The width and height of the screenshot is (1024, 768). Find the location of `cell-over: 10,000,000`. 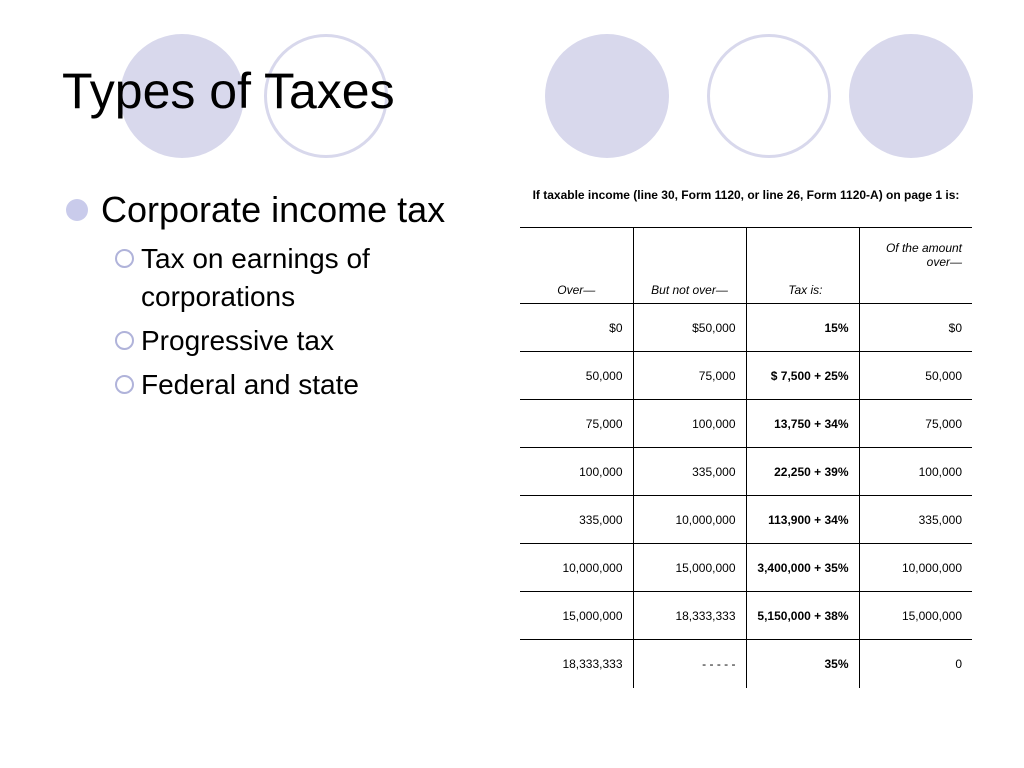

cell-over: 10,000,000 is located at coordinates (577, 567).